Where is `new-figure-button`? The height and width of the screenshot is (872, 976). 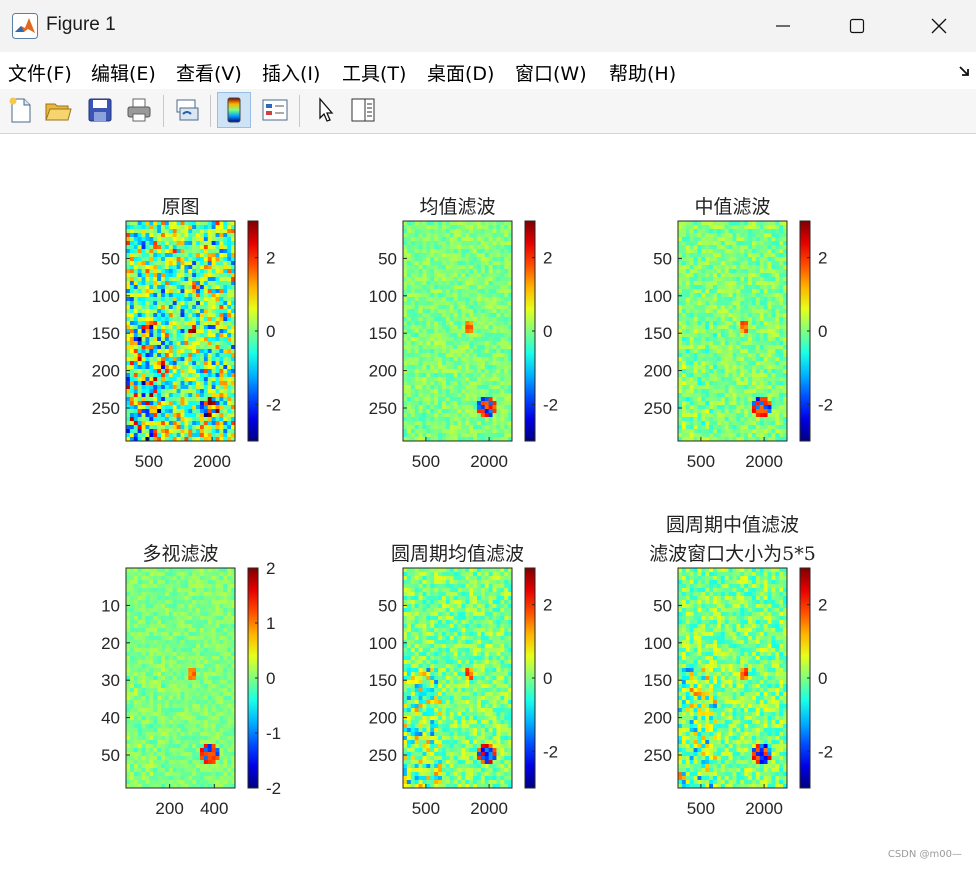 new-figure-button is located at coordinates (20, 110).